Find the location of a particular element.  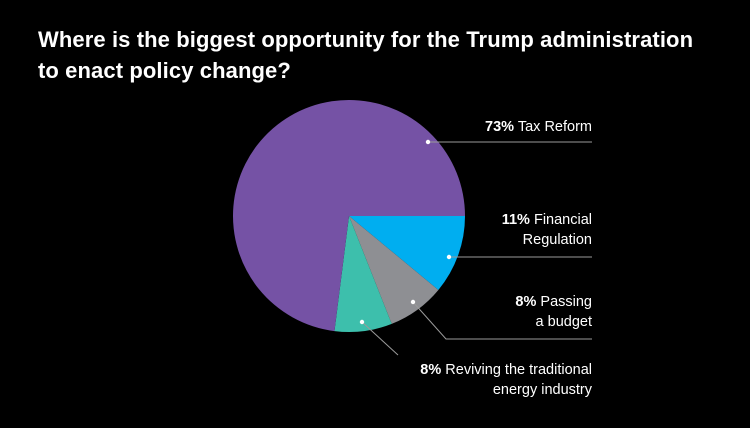

slice-percent-reviving-energy: 8% is located at coordinates (431, 370).